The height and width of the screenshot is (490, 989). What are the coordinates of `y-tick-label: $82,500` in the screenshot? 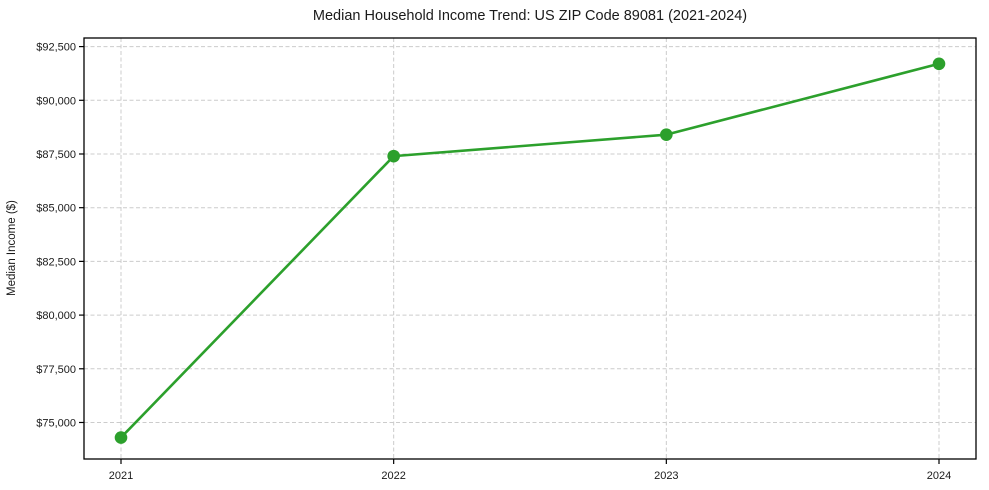 It's located at (56, 262).